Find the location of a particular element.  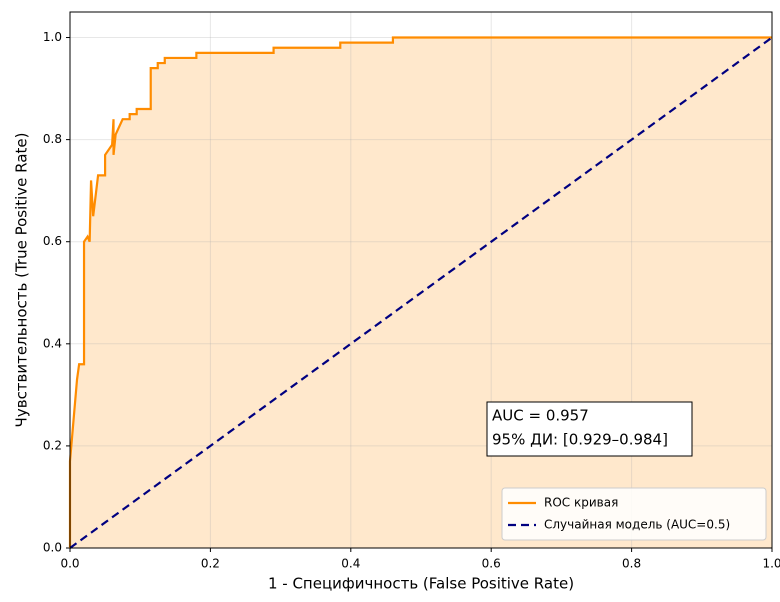

y-tick-label: 0.6 is located at coordinates (52, 241).